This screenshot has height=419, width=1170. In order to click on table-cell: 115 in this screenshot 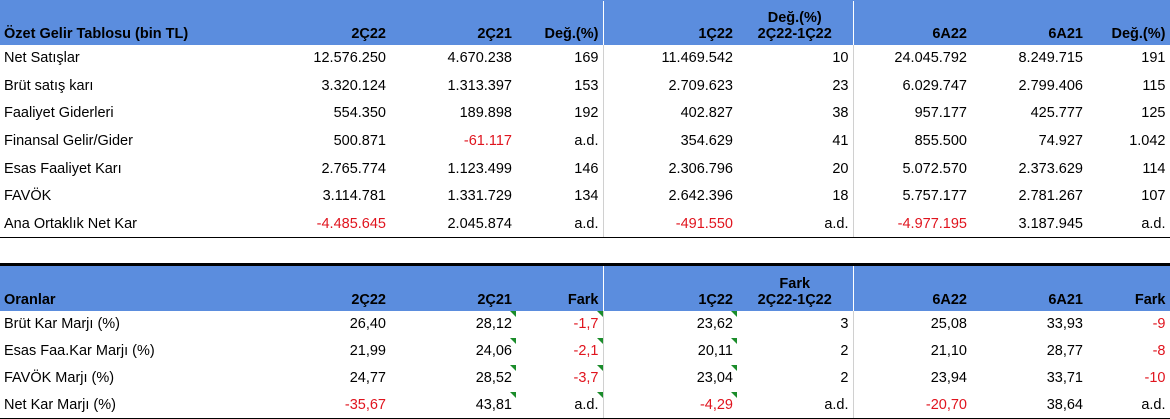, I will do `click(1128, 86)`.